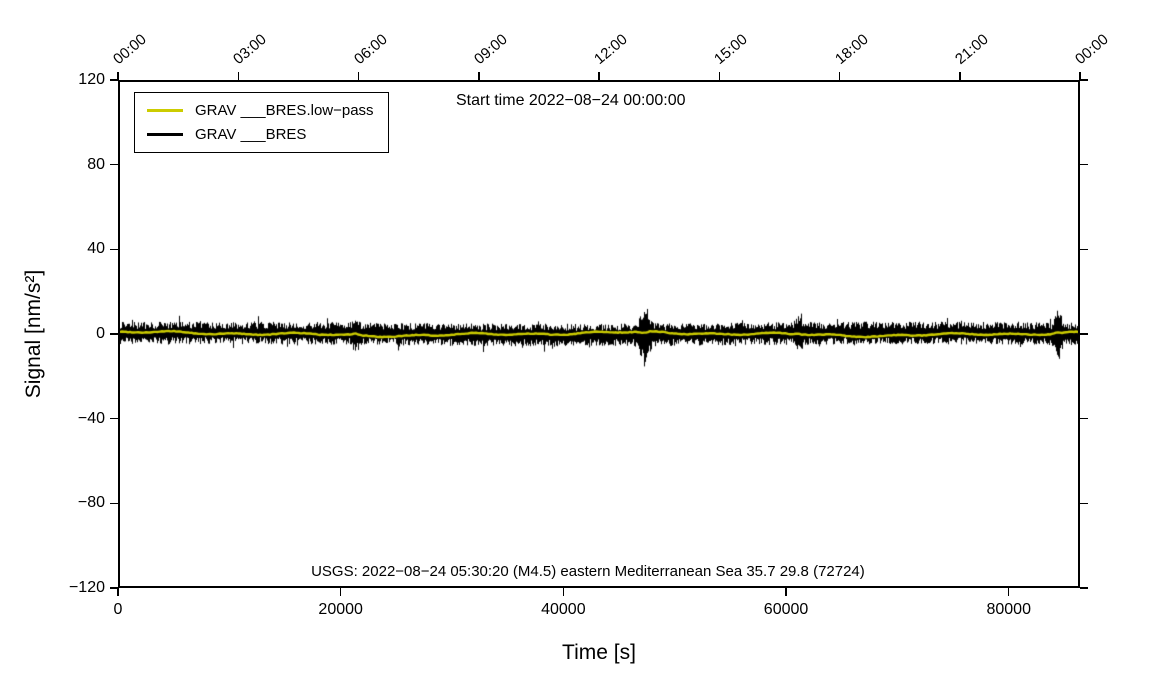  What do you see at coordinates (96, 164) in the screenshot?
I see `y-tick-label: 80` at bounding box center [96, 164].